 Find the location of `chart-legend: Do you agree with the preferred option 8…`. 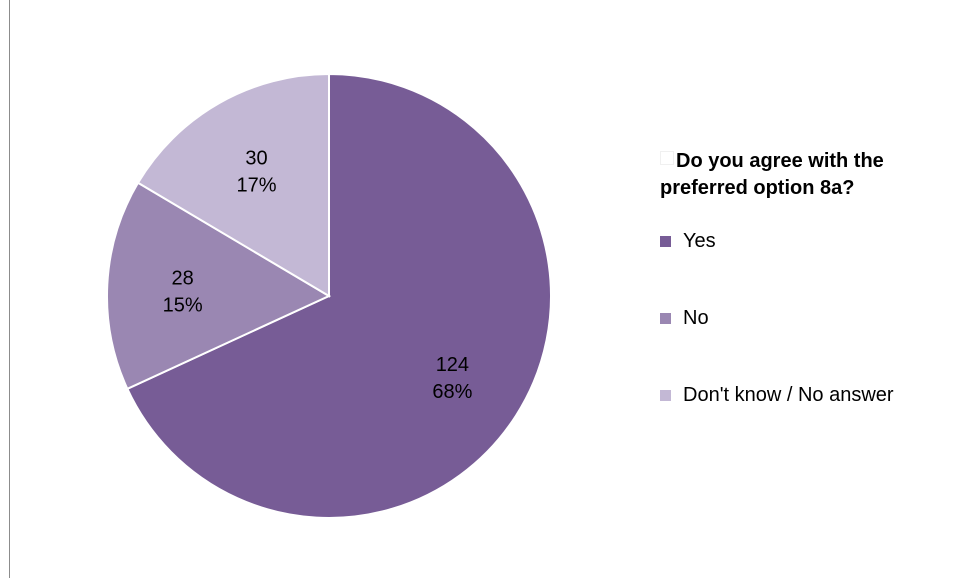

chart-legend: Do you agree with the preferred option 8… is located at coordinates (805, 277).